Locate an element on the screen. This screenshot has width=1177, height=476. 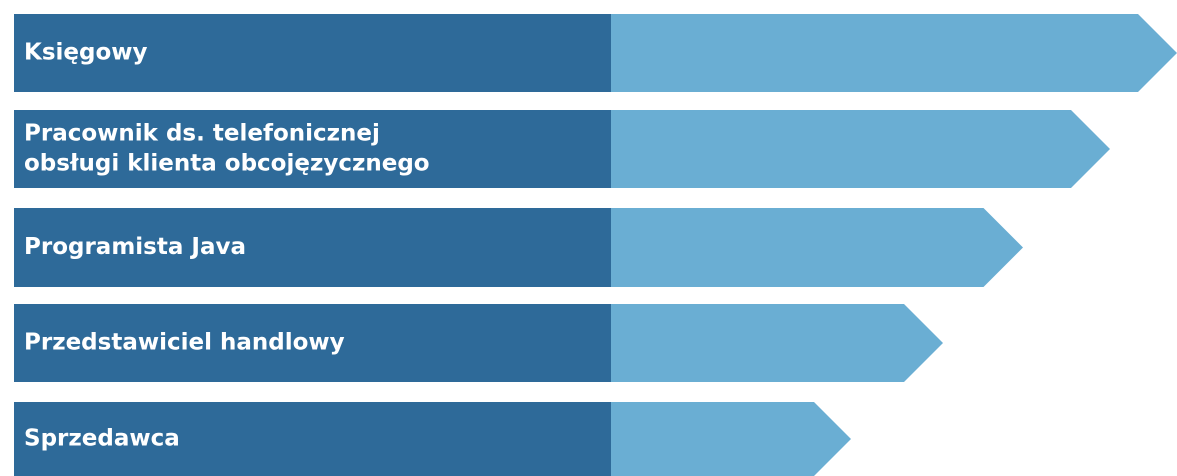
label: Księgowy is located at coordinates (86, 53).